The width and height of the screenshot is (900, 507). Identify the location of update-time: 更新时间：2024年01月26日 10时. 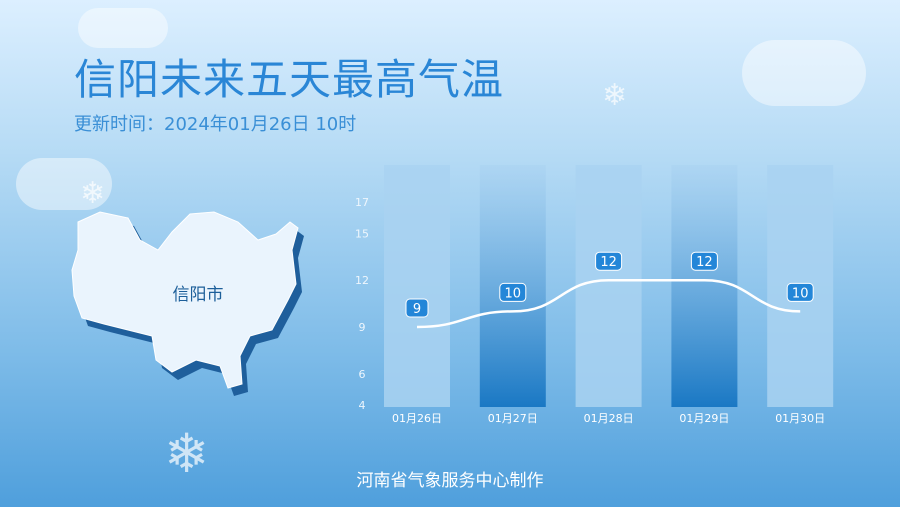
(215, 124).